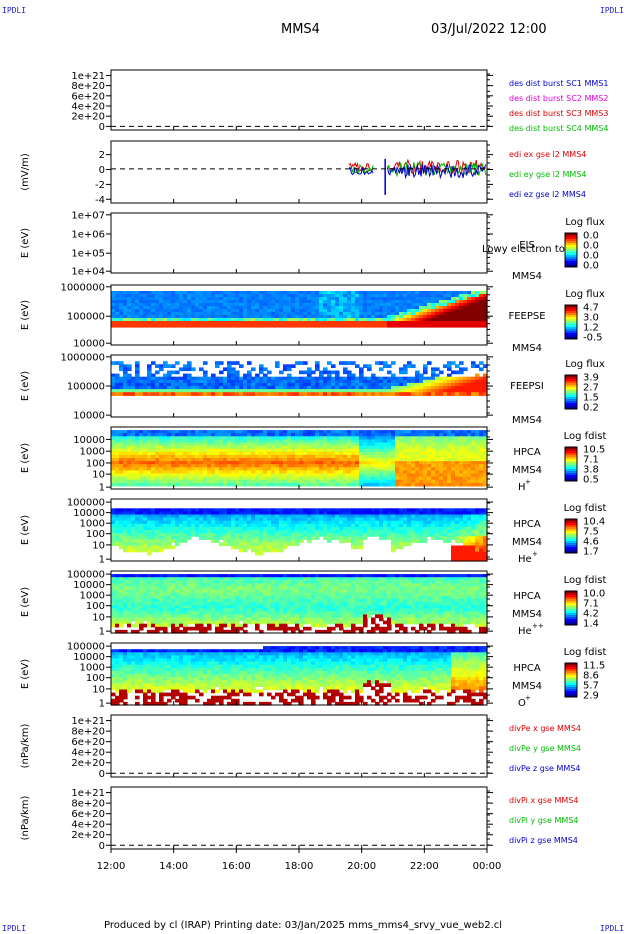  Describe the element at coordinates (88, 76) in the screenshot. I see `panel-1-ytick-label: 1e+21` at that location.